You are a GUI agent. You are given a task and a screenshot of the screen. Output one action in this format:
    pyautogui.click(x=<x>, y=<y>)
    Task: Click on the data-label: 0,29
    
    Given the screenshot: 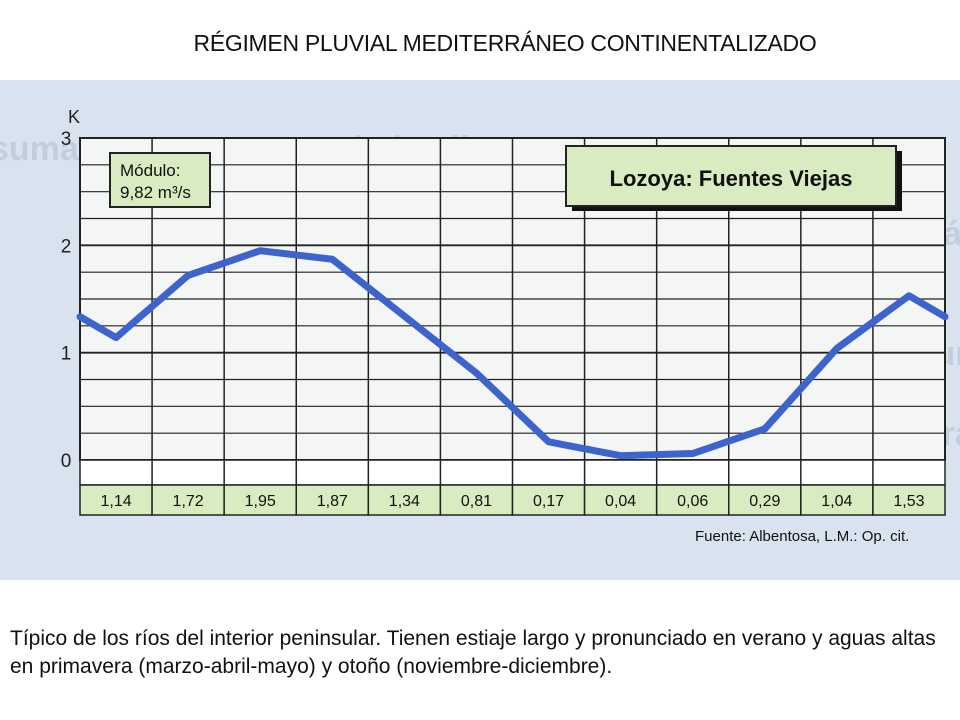 What is the action you would take?
    pyautogui.click(x=764, y=501)
    